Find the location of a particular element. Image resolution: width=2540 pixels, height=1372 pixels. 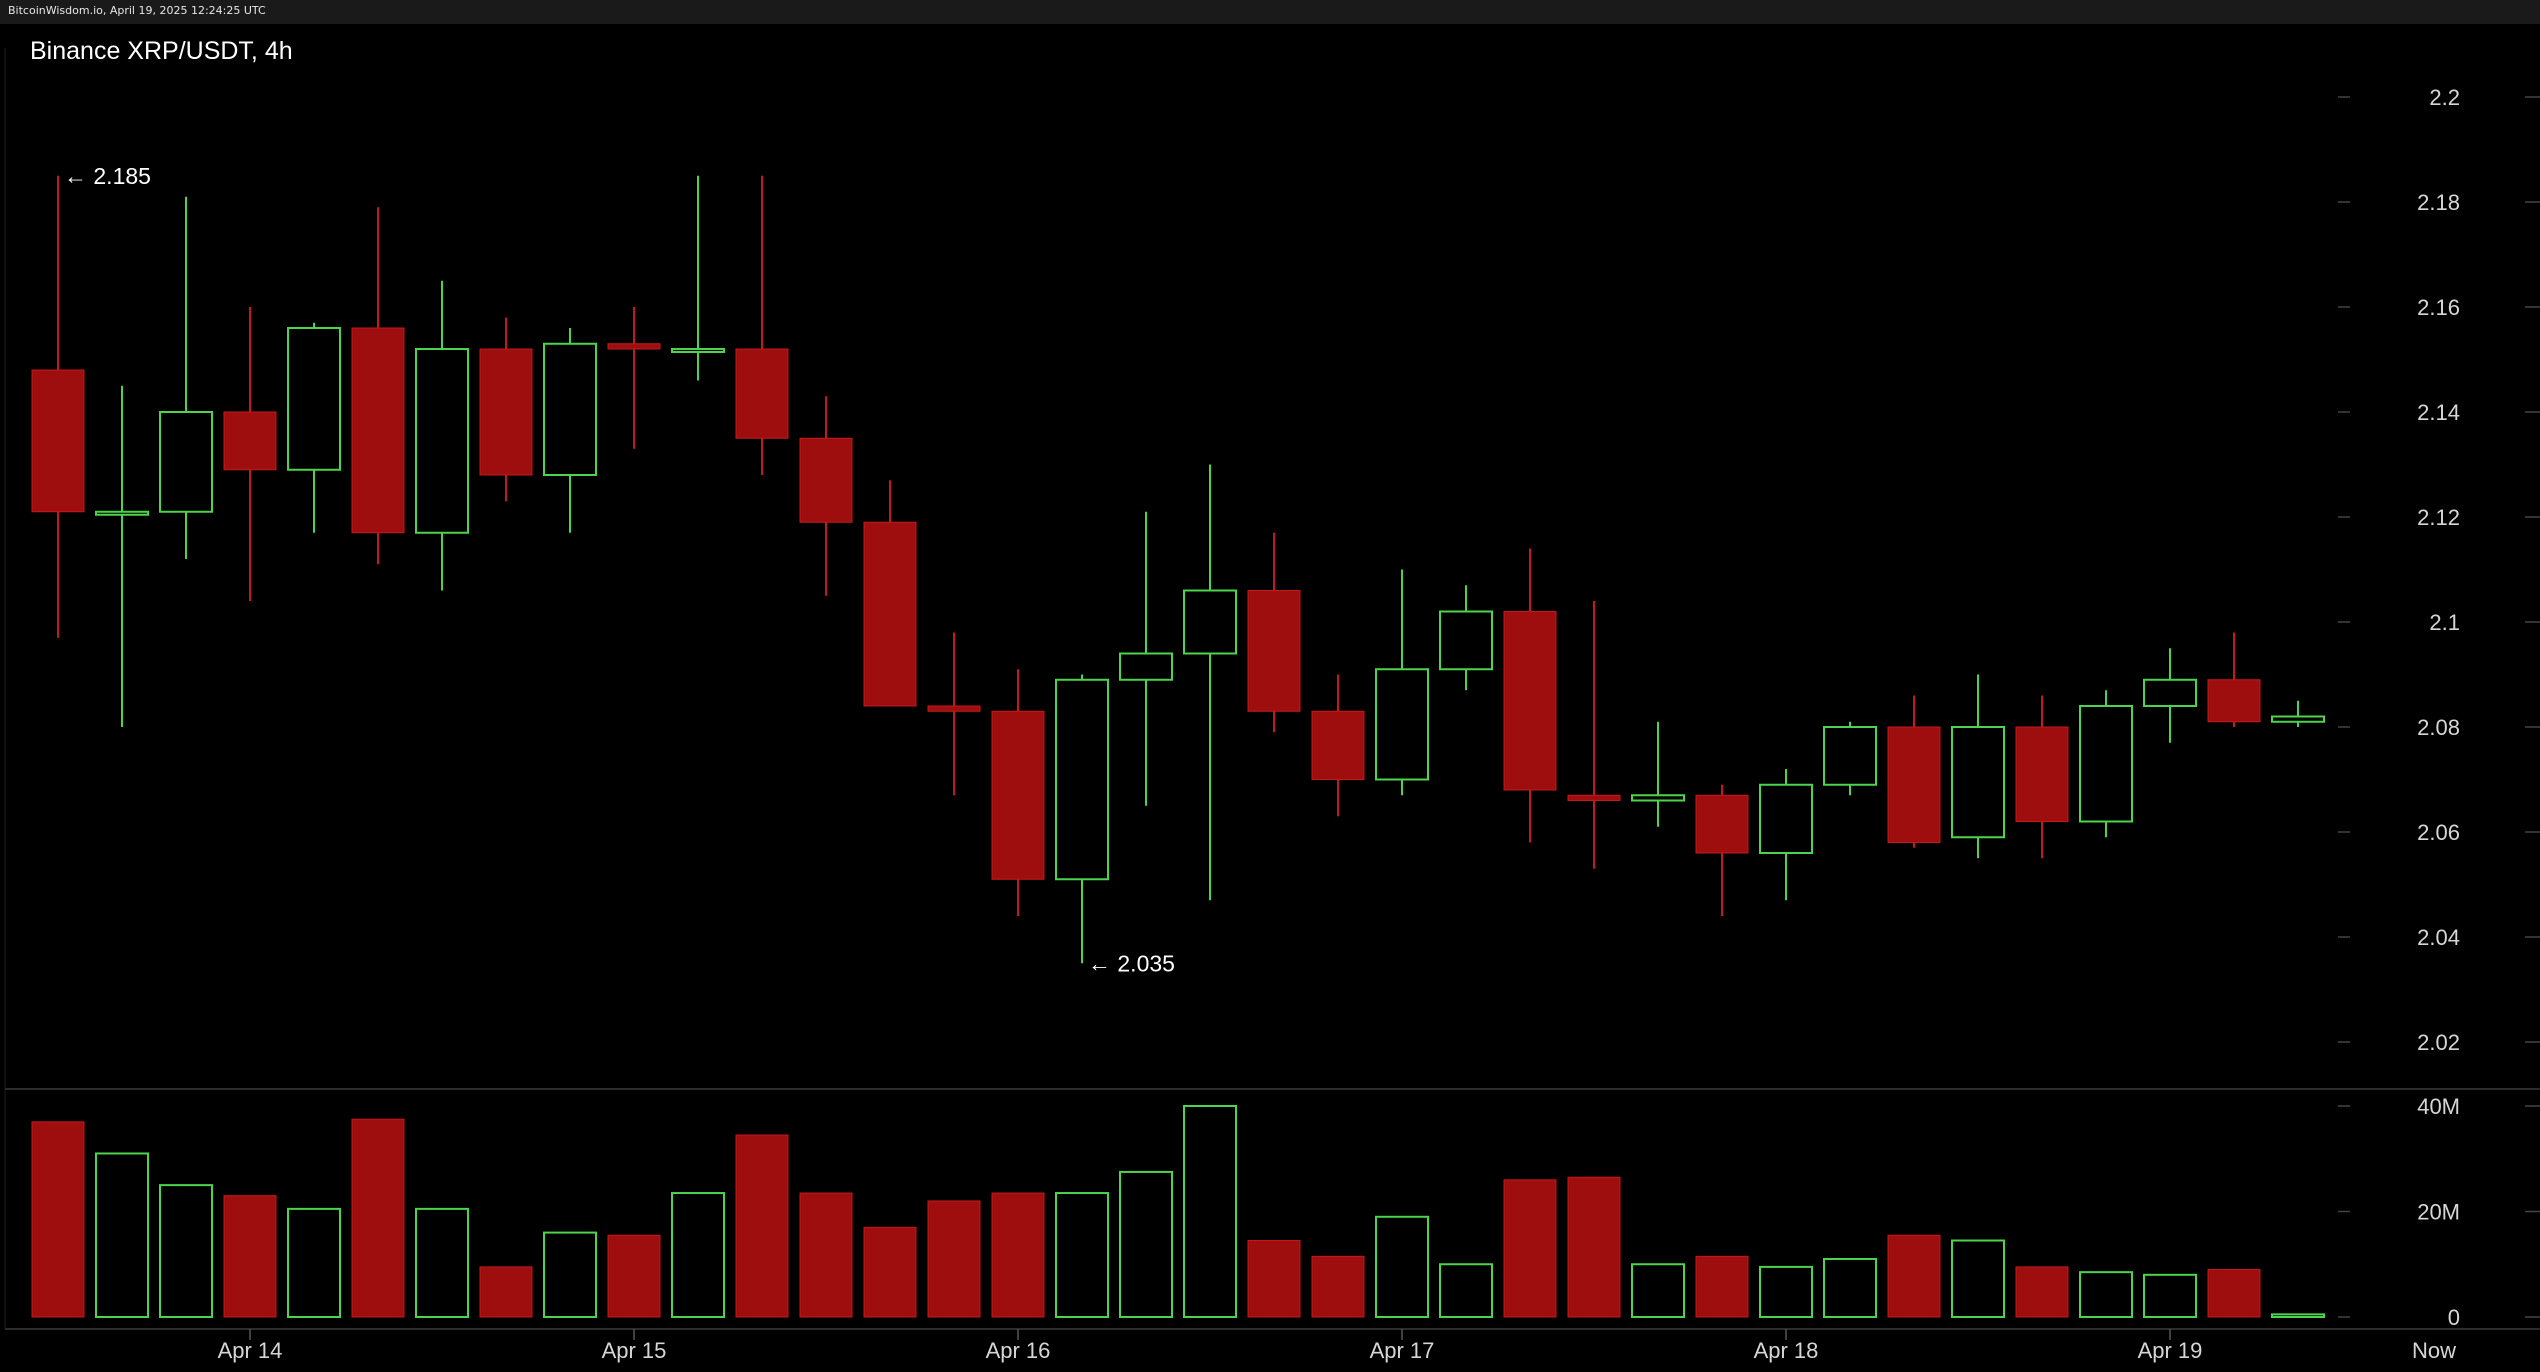

price-annotation-1: ← 2.035 is located at coordinates (1131, 963).